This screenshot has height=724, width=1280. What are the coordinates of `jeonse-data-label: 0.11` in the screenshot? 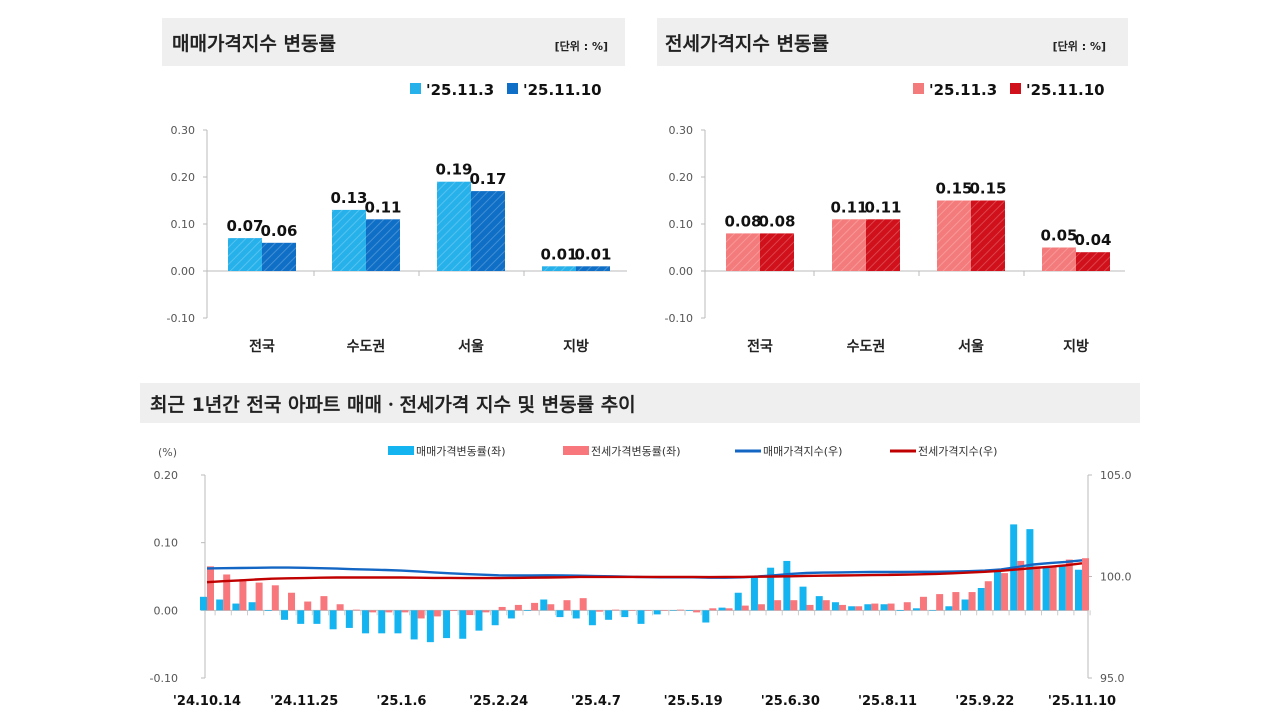 It's located at (848, 207).